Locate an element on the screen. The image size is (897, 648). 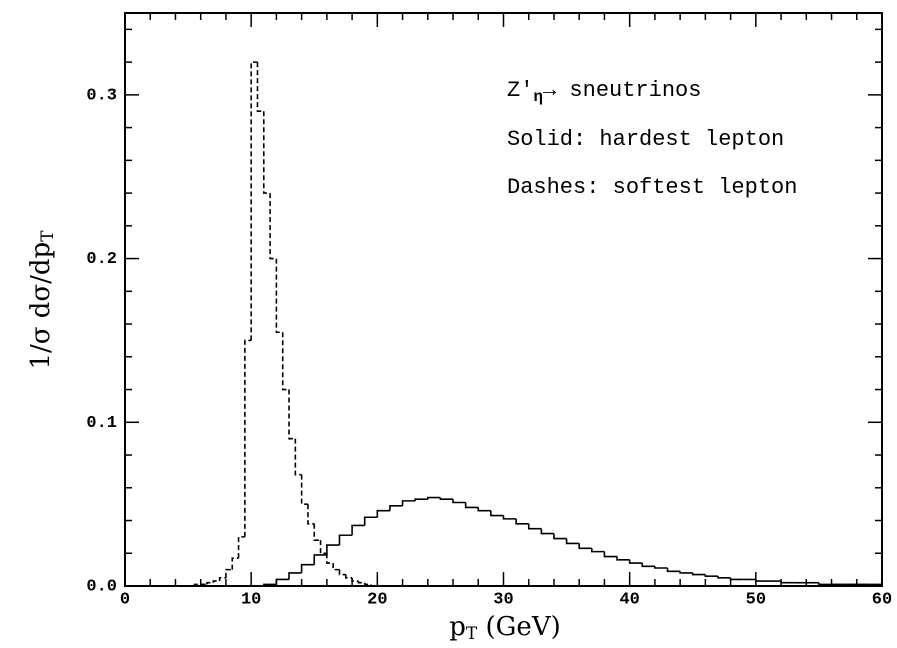
annotation: Dashes: softest lepton is located at coordinates (652, 187).